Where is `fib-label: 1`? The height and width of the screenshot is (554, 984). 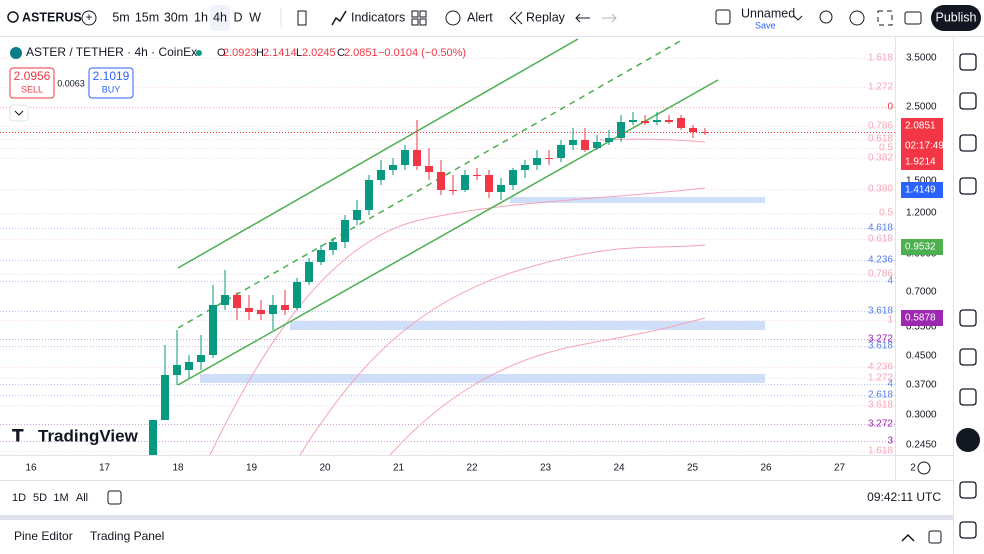 fib-label: 1 is located at coordinates (890, 320).